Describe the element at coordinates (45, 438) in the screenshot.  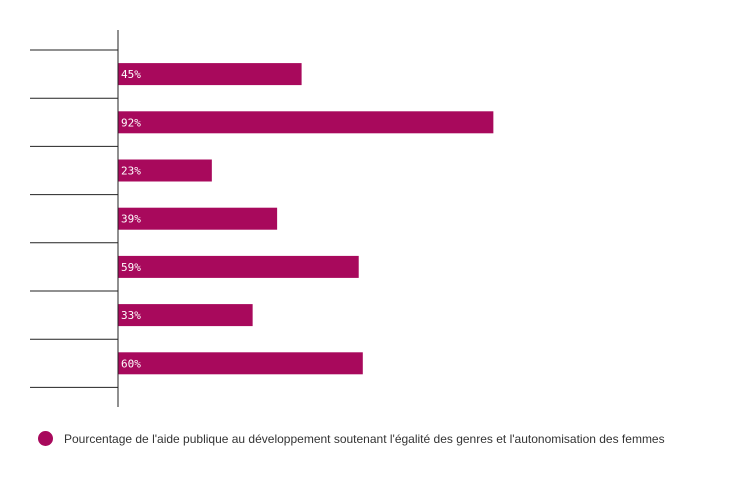
I see `legend-swatch` at that location.